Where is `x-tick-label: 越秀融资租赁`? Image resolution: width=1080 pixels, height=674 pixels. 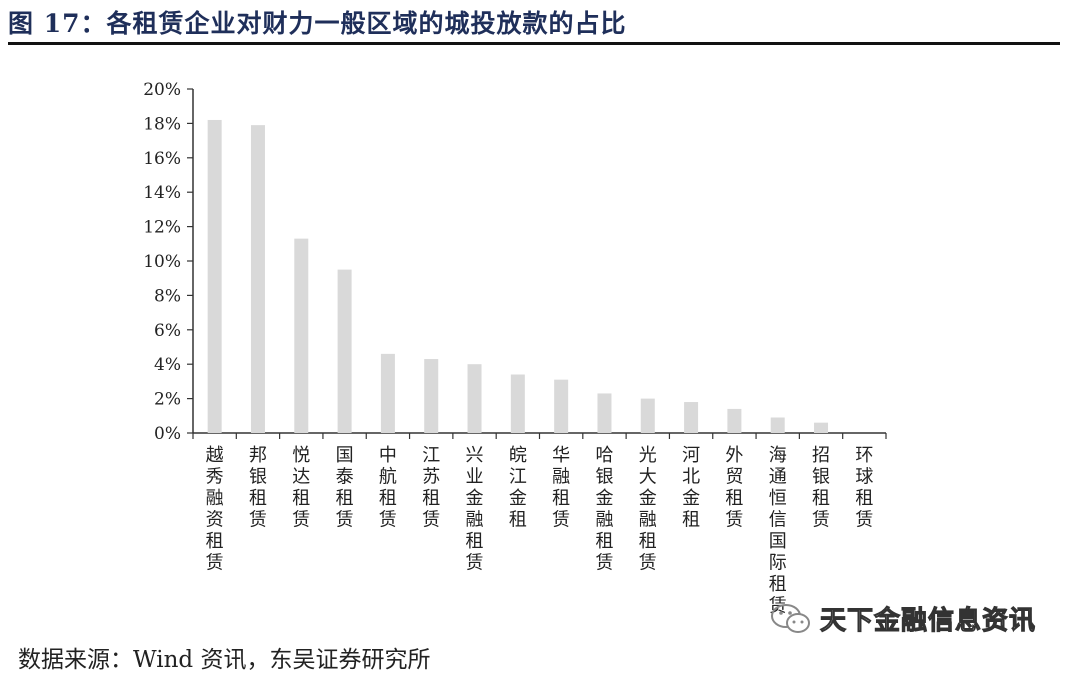 x-tick-label: 越秀融资租赁 is located at coordinates (215, 509).